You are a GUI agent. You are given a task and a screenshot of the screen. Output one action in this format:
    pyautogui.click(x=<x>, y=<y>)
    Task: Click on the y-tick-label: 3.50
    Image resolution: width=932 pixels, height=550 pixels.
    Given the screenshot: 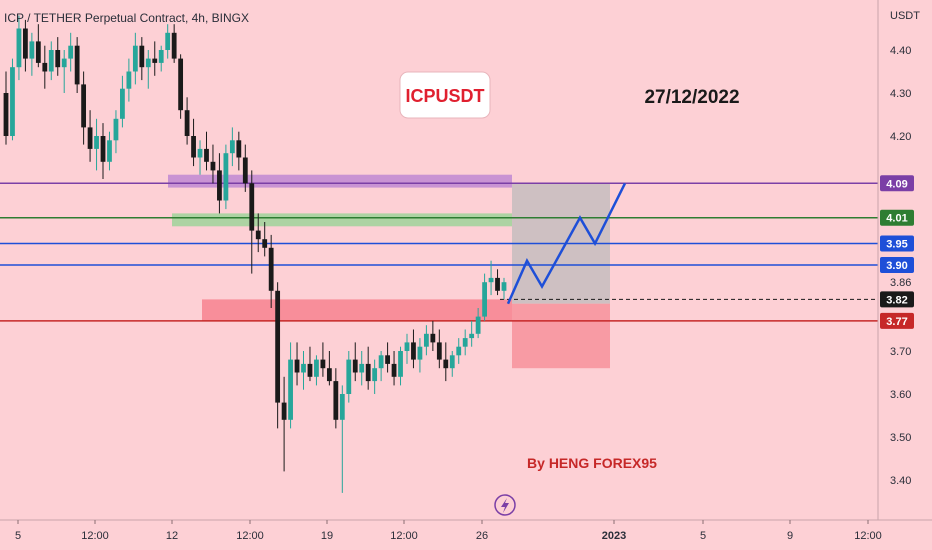 What is the action you would take?
    pyautogui.click(x=900, y=438)
    